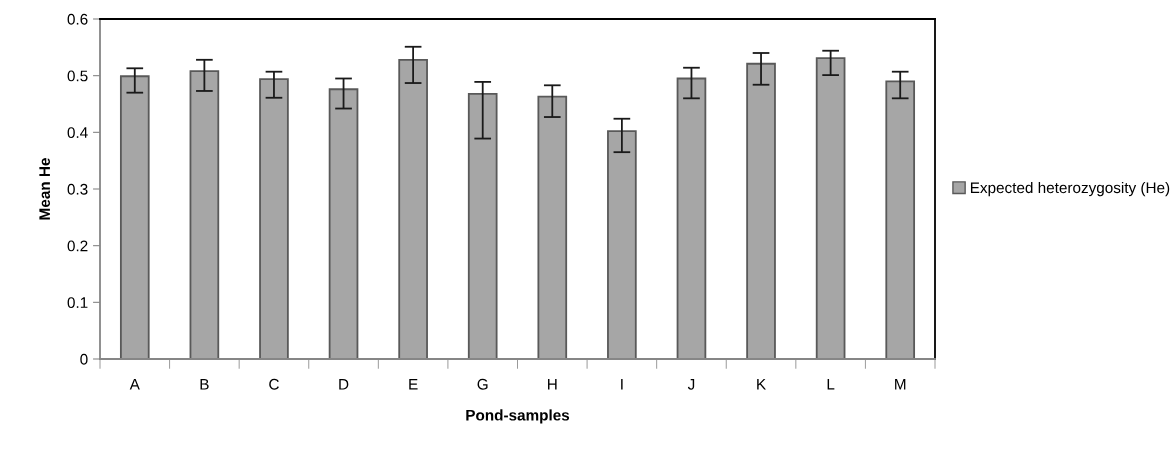 The height and width of the screenshot is (450, 1172). What do you see at coordinates (77, 76) in the screenshot?
I see `y-tick-label: 0.5` at bounding box center [77, 76].